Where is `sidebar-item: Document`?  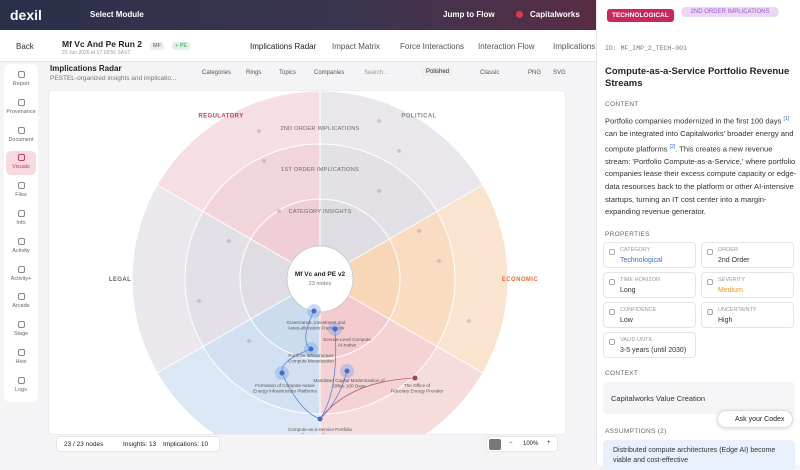 sidebar-item: Document is located at coordinates (21, 136).